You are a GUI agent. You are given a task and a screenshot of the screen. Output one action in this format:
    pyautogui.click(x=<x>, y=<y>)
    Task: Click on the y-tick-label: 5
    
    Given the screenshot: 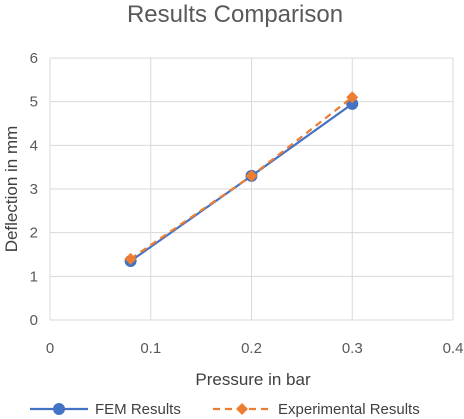 What is the action you would take?
    pyautogui.click(x=34, y=102)
    